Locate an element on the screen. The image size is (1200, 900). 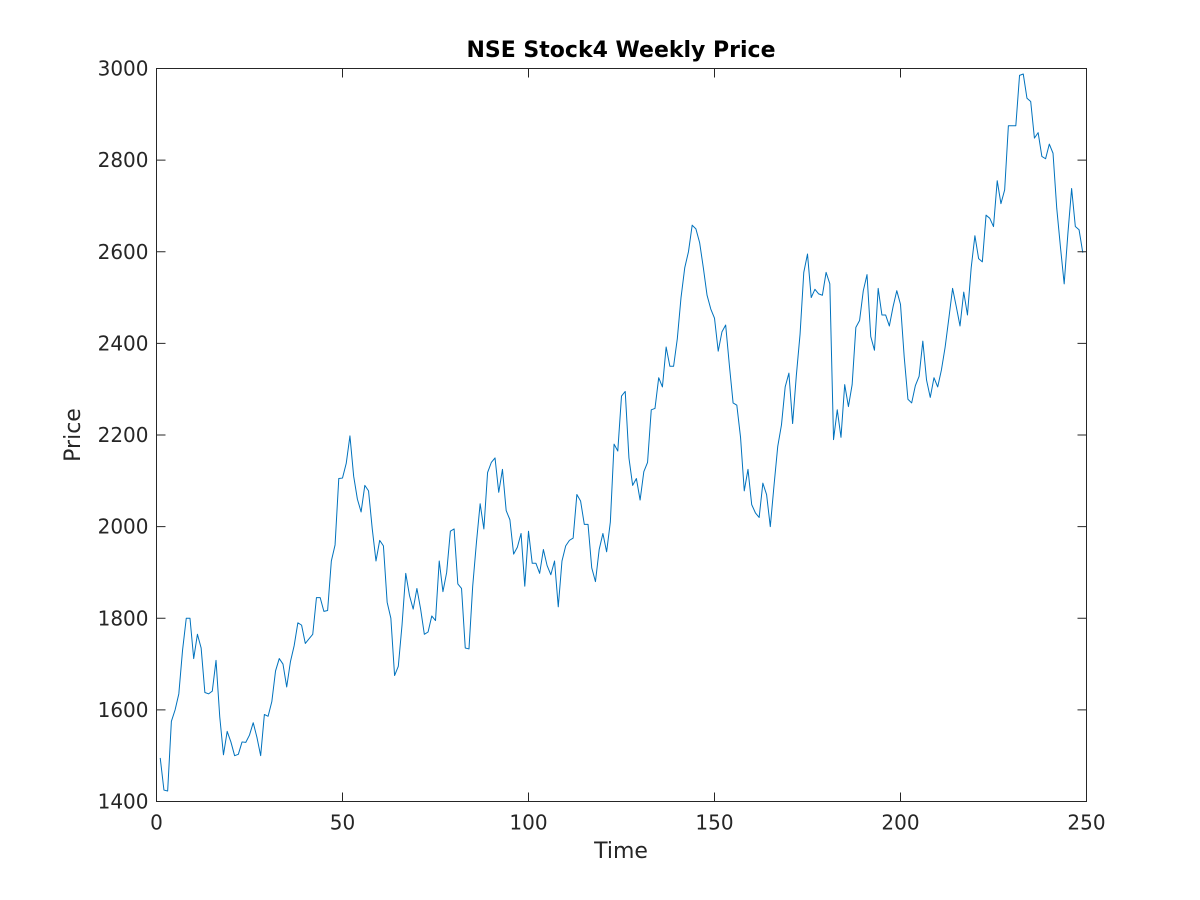
chart-title: NSE Stock4 Weekly Price is located at coordinates (620, 50).